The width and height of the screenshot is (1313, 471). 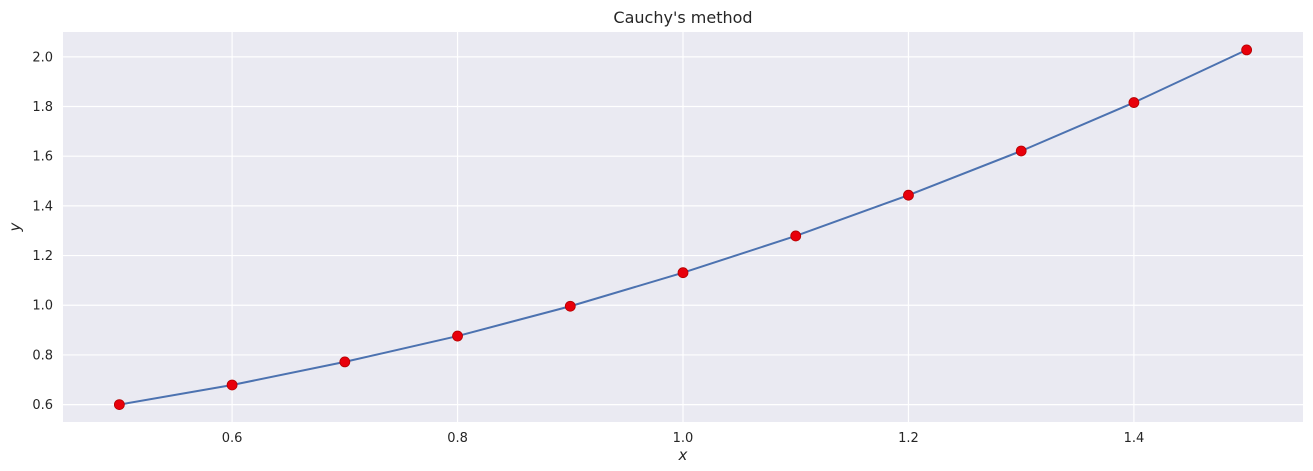 I want to click on y-axis-ticks: 0.6 0.8 1.0 1.2 1.4 1.6 1.8 2.0, so click(x=42, y=231).